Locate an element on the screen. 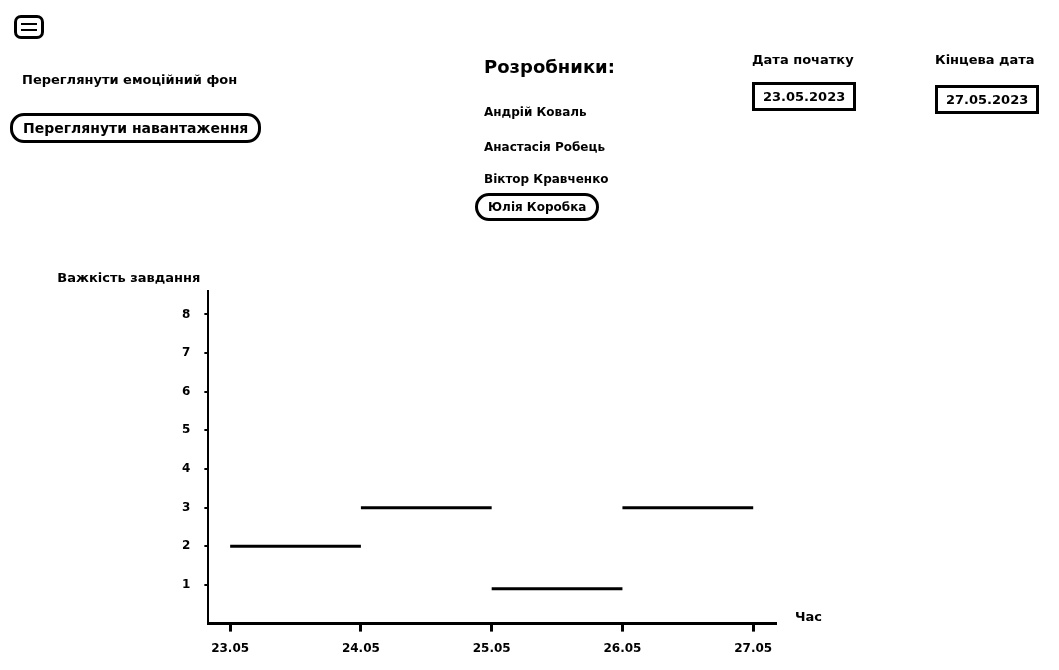  text: Переглянути навантаження is located at coordinates (136, 128).